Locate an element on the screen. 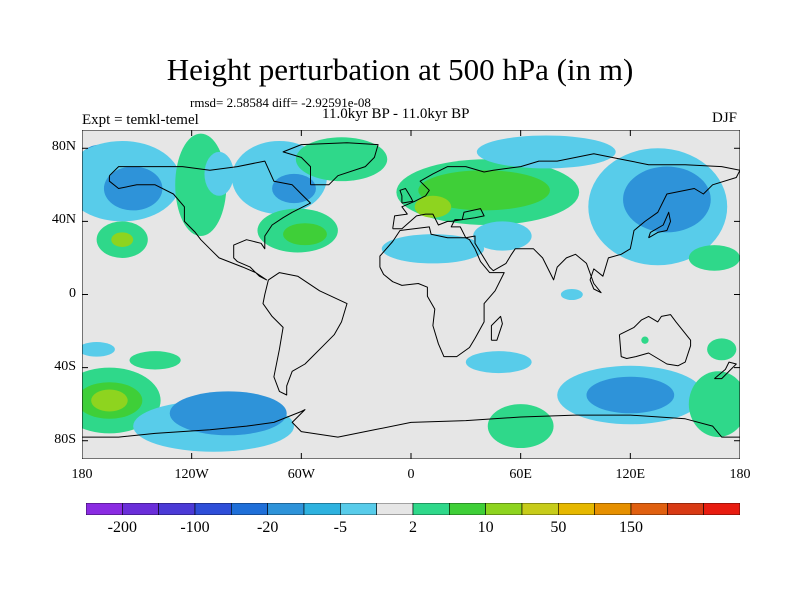 This screenshot has height=600, width=800. coastline-japan is located at coordinates (659, 225).